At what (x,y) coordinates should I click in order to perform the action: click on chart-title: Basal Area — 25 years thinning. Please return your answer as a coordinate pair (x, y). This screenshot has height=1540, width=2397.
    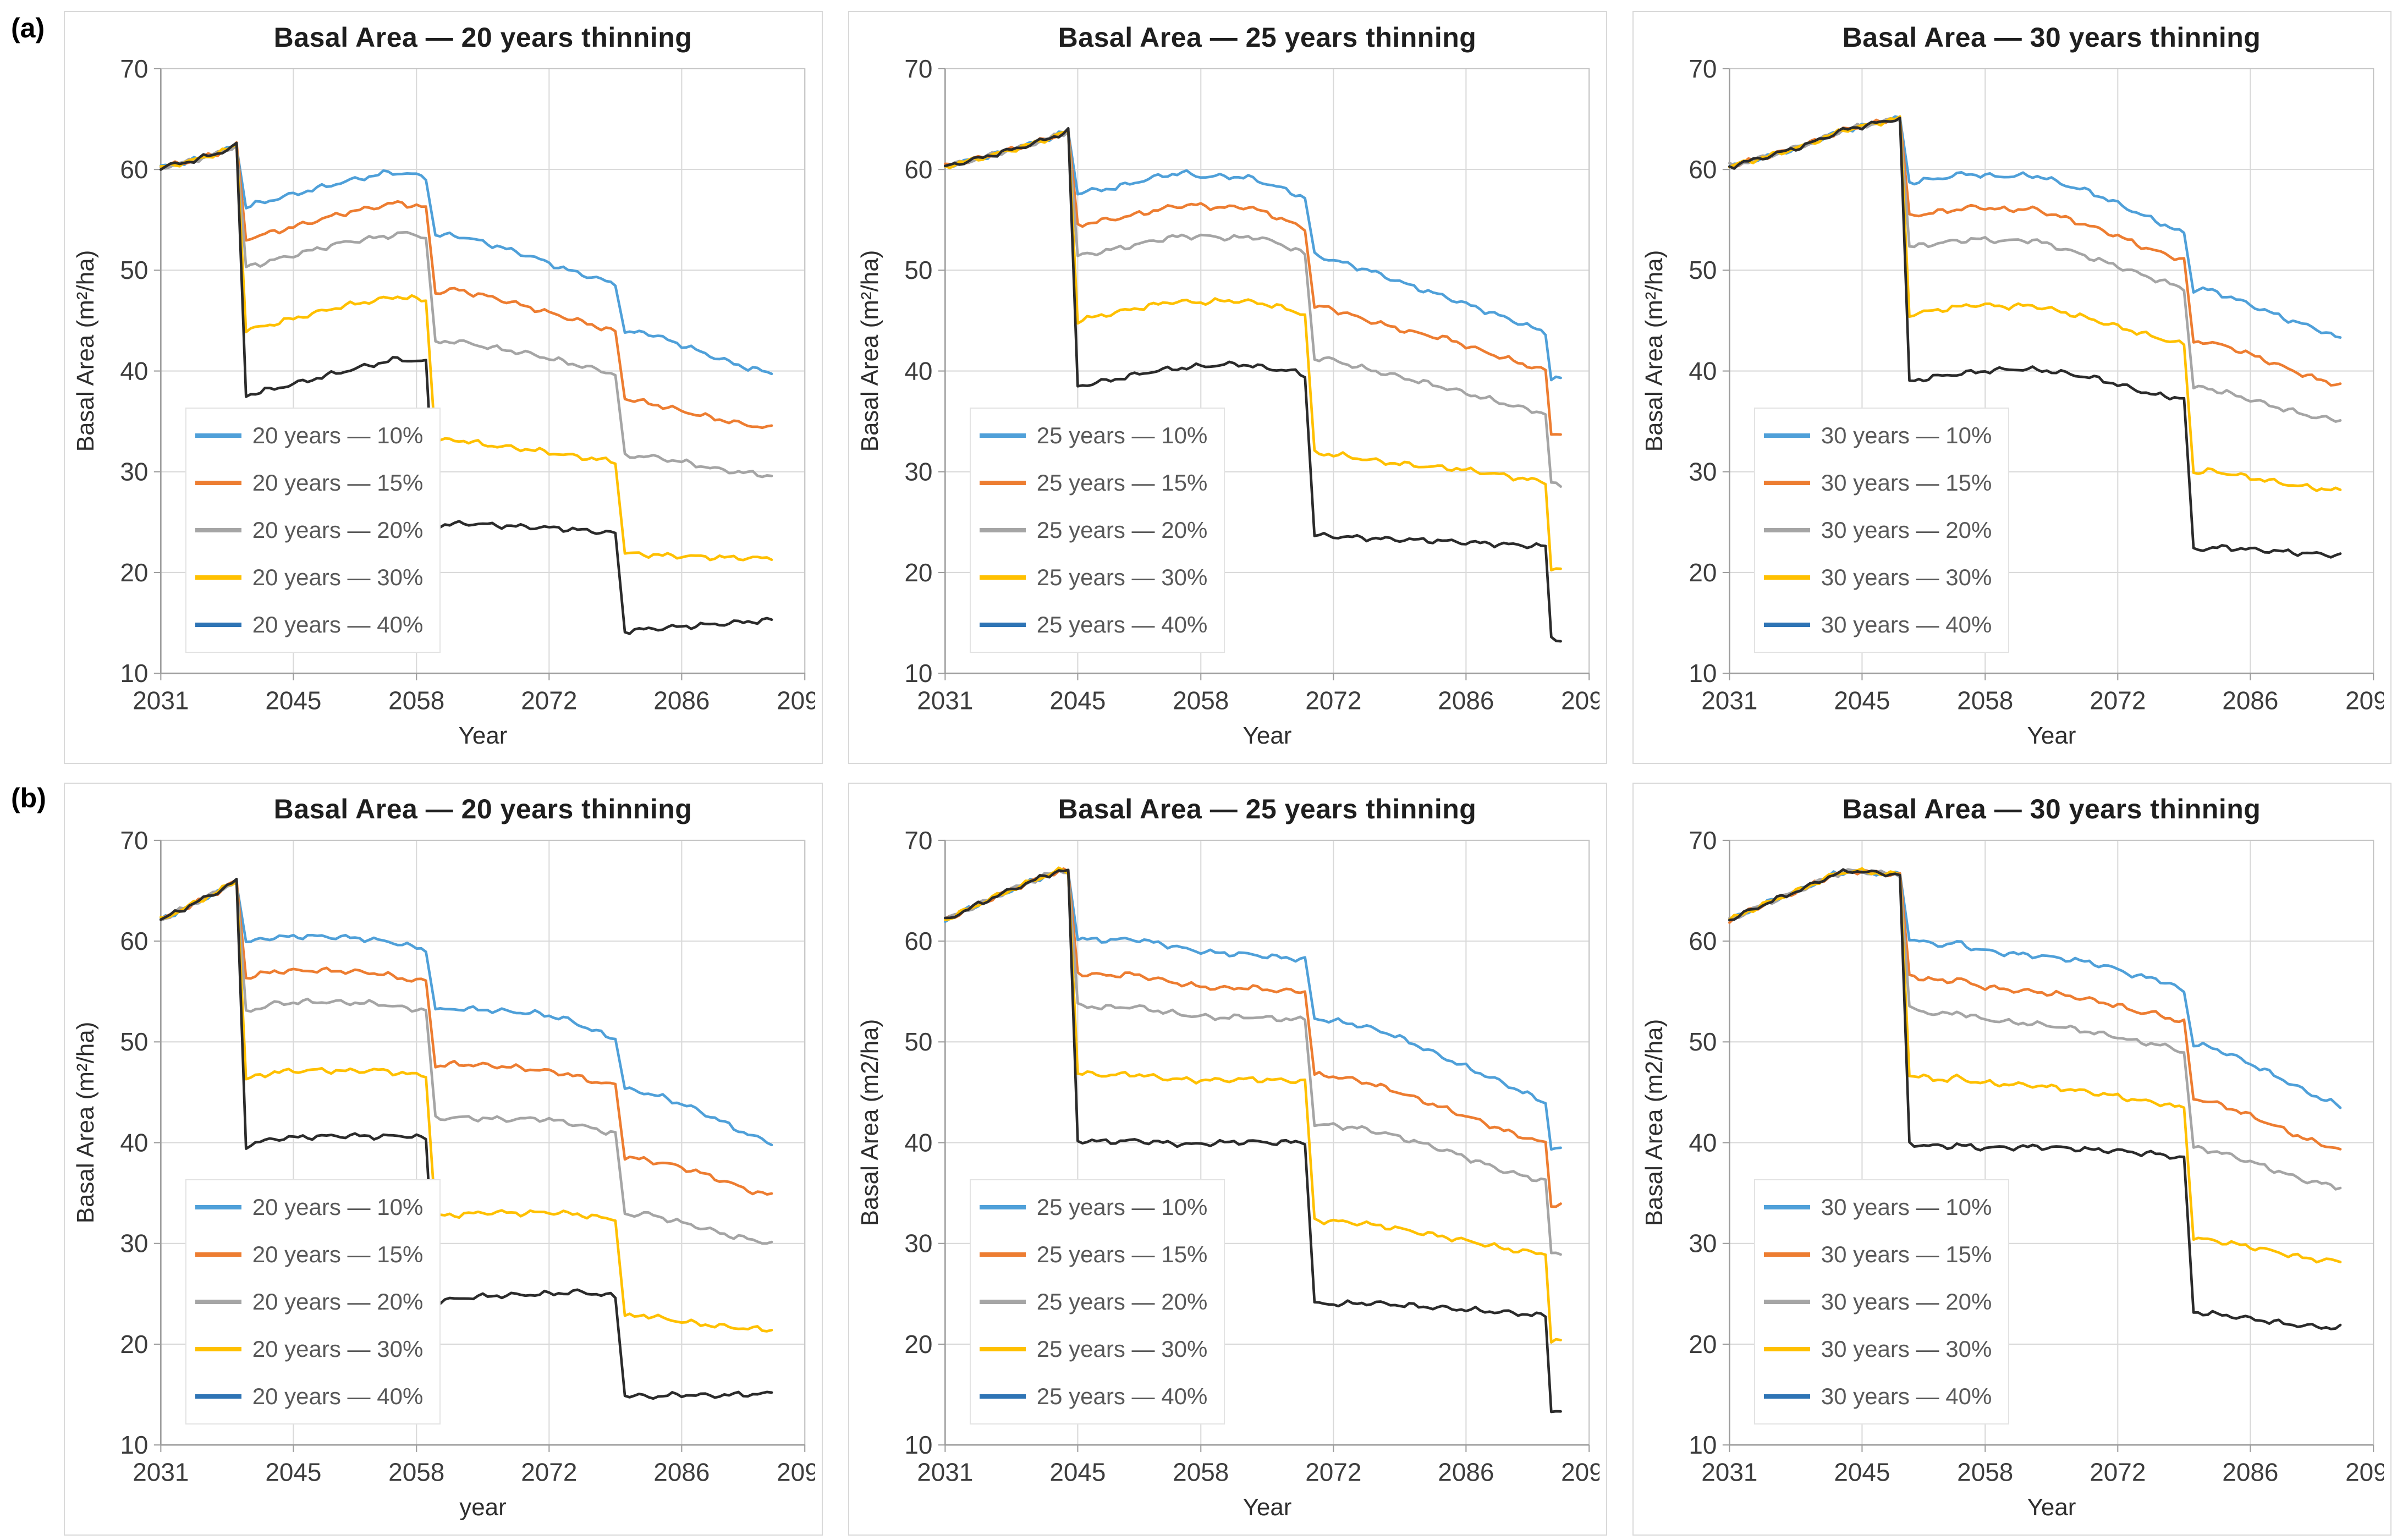
    Looking at the image, I should click on (1267, 809).